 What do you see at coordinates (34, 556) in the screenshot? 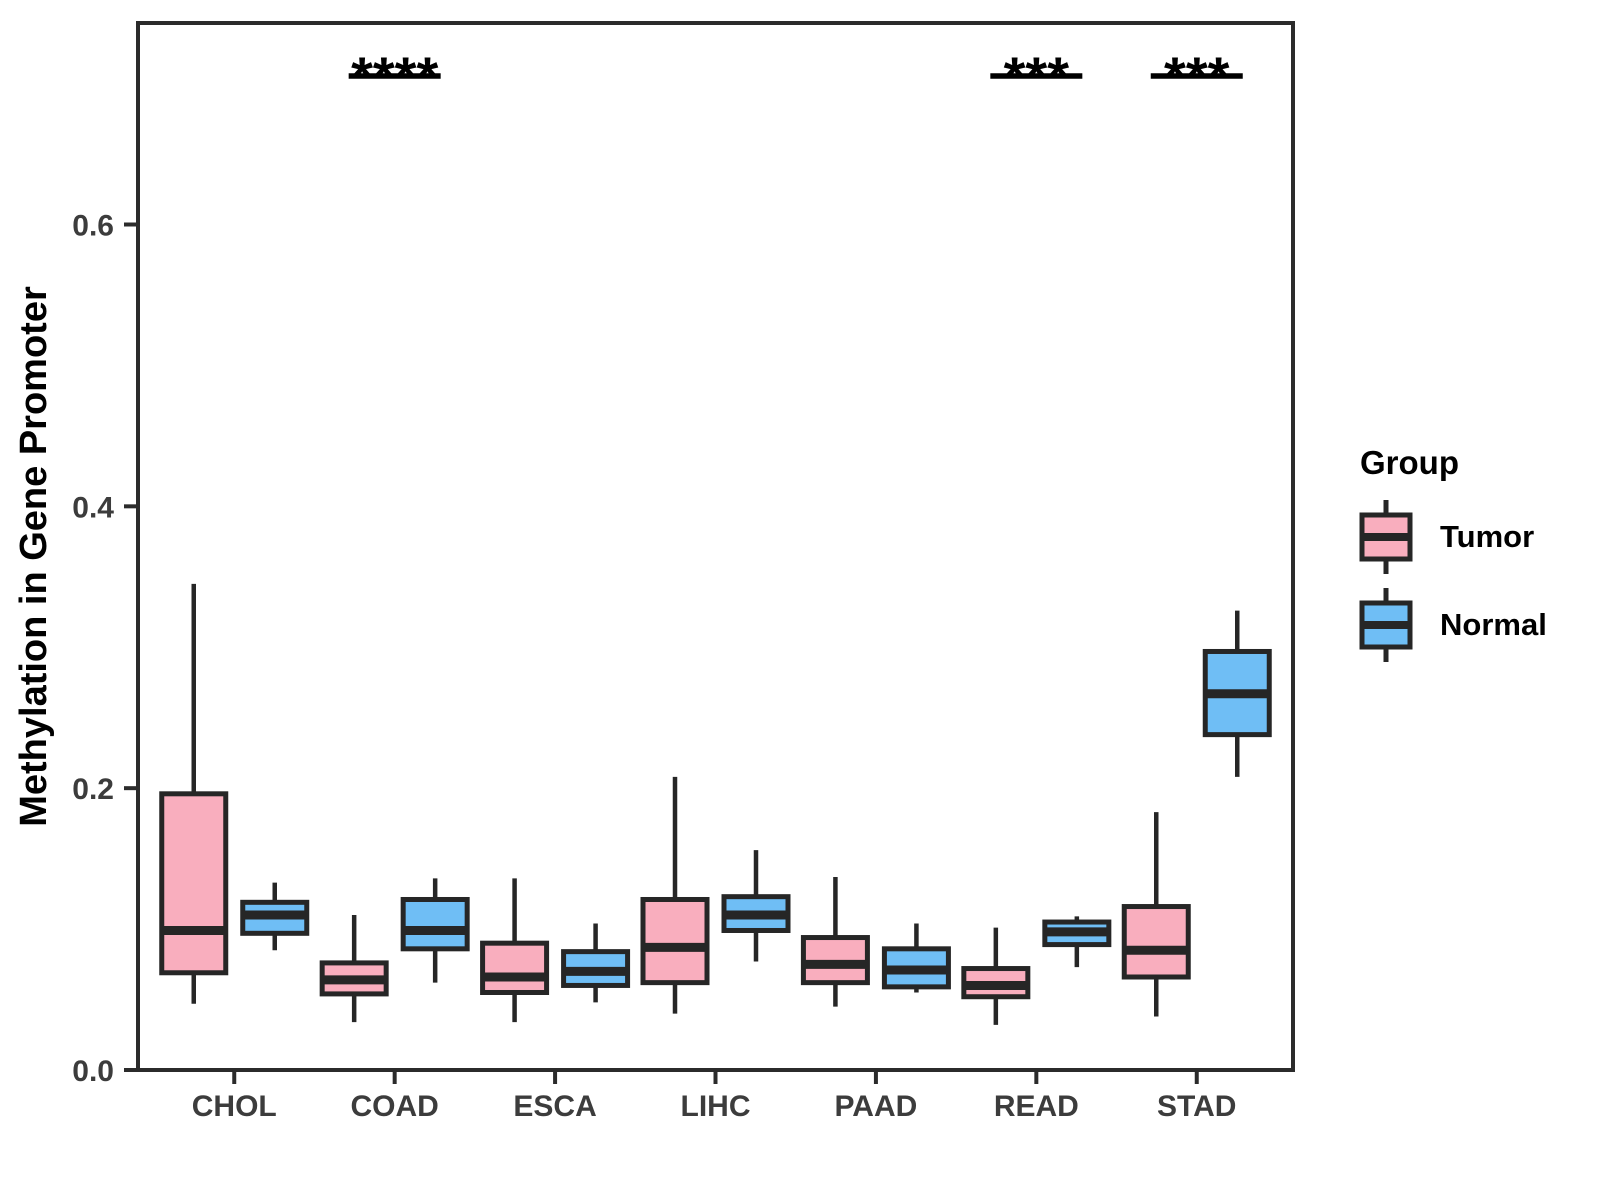
I see `y-axis-title: Methylation in Gene Promoter` at bounding box center [34, 556].